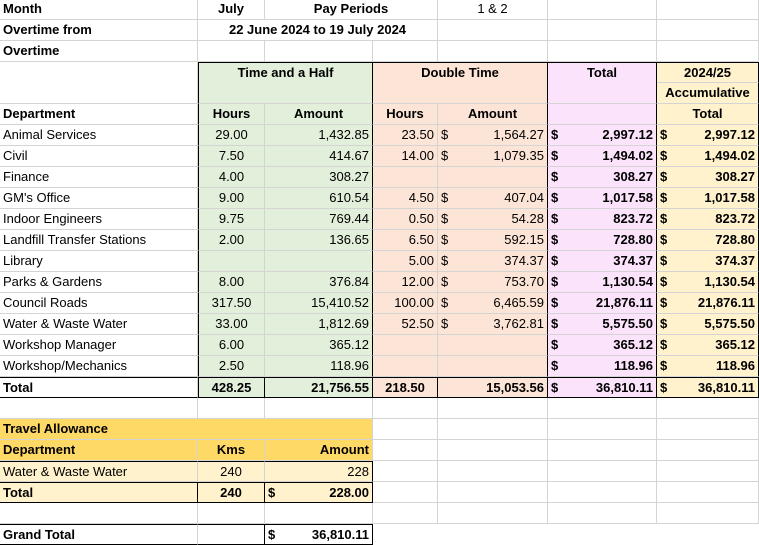 The image size is (759, 545). Describe the element at coordinates (708, 135) in the screenshot. I see `accum-total: $2,997.12` at that location.